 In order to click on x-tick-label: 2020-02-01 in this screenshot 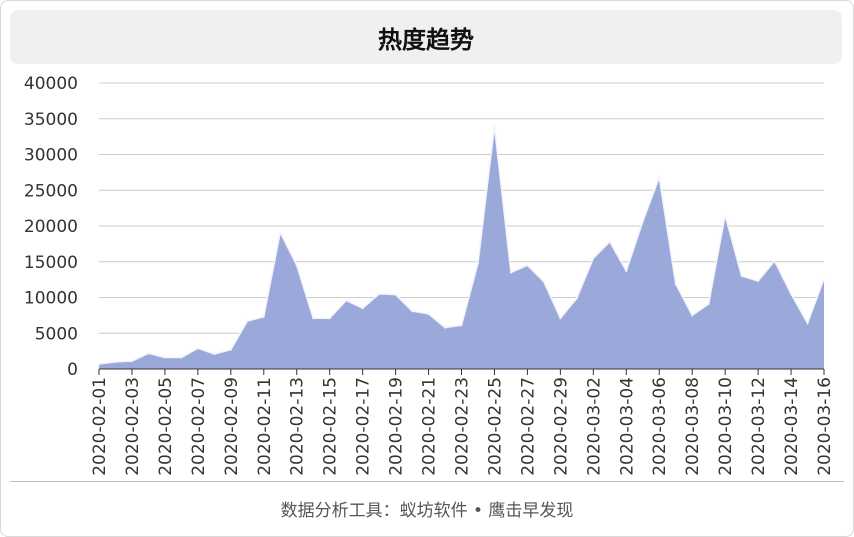, I will do `click(100, 426)`.